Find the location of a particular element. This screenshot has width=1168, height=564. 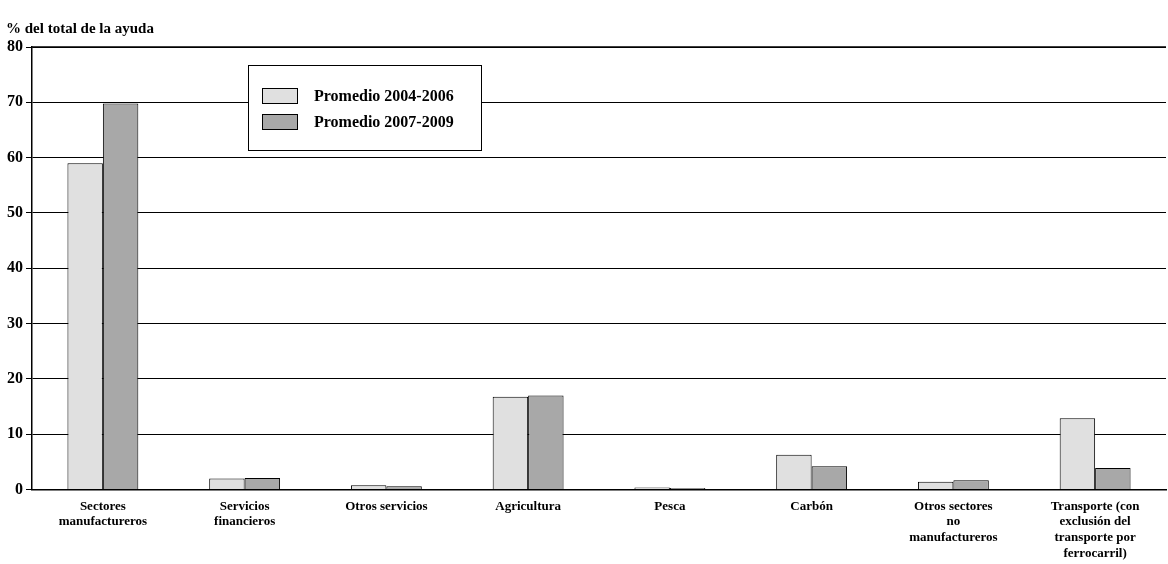

y-tick-label: 20 is located at coordinates (15, 378).